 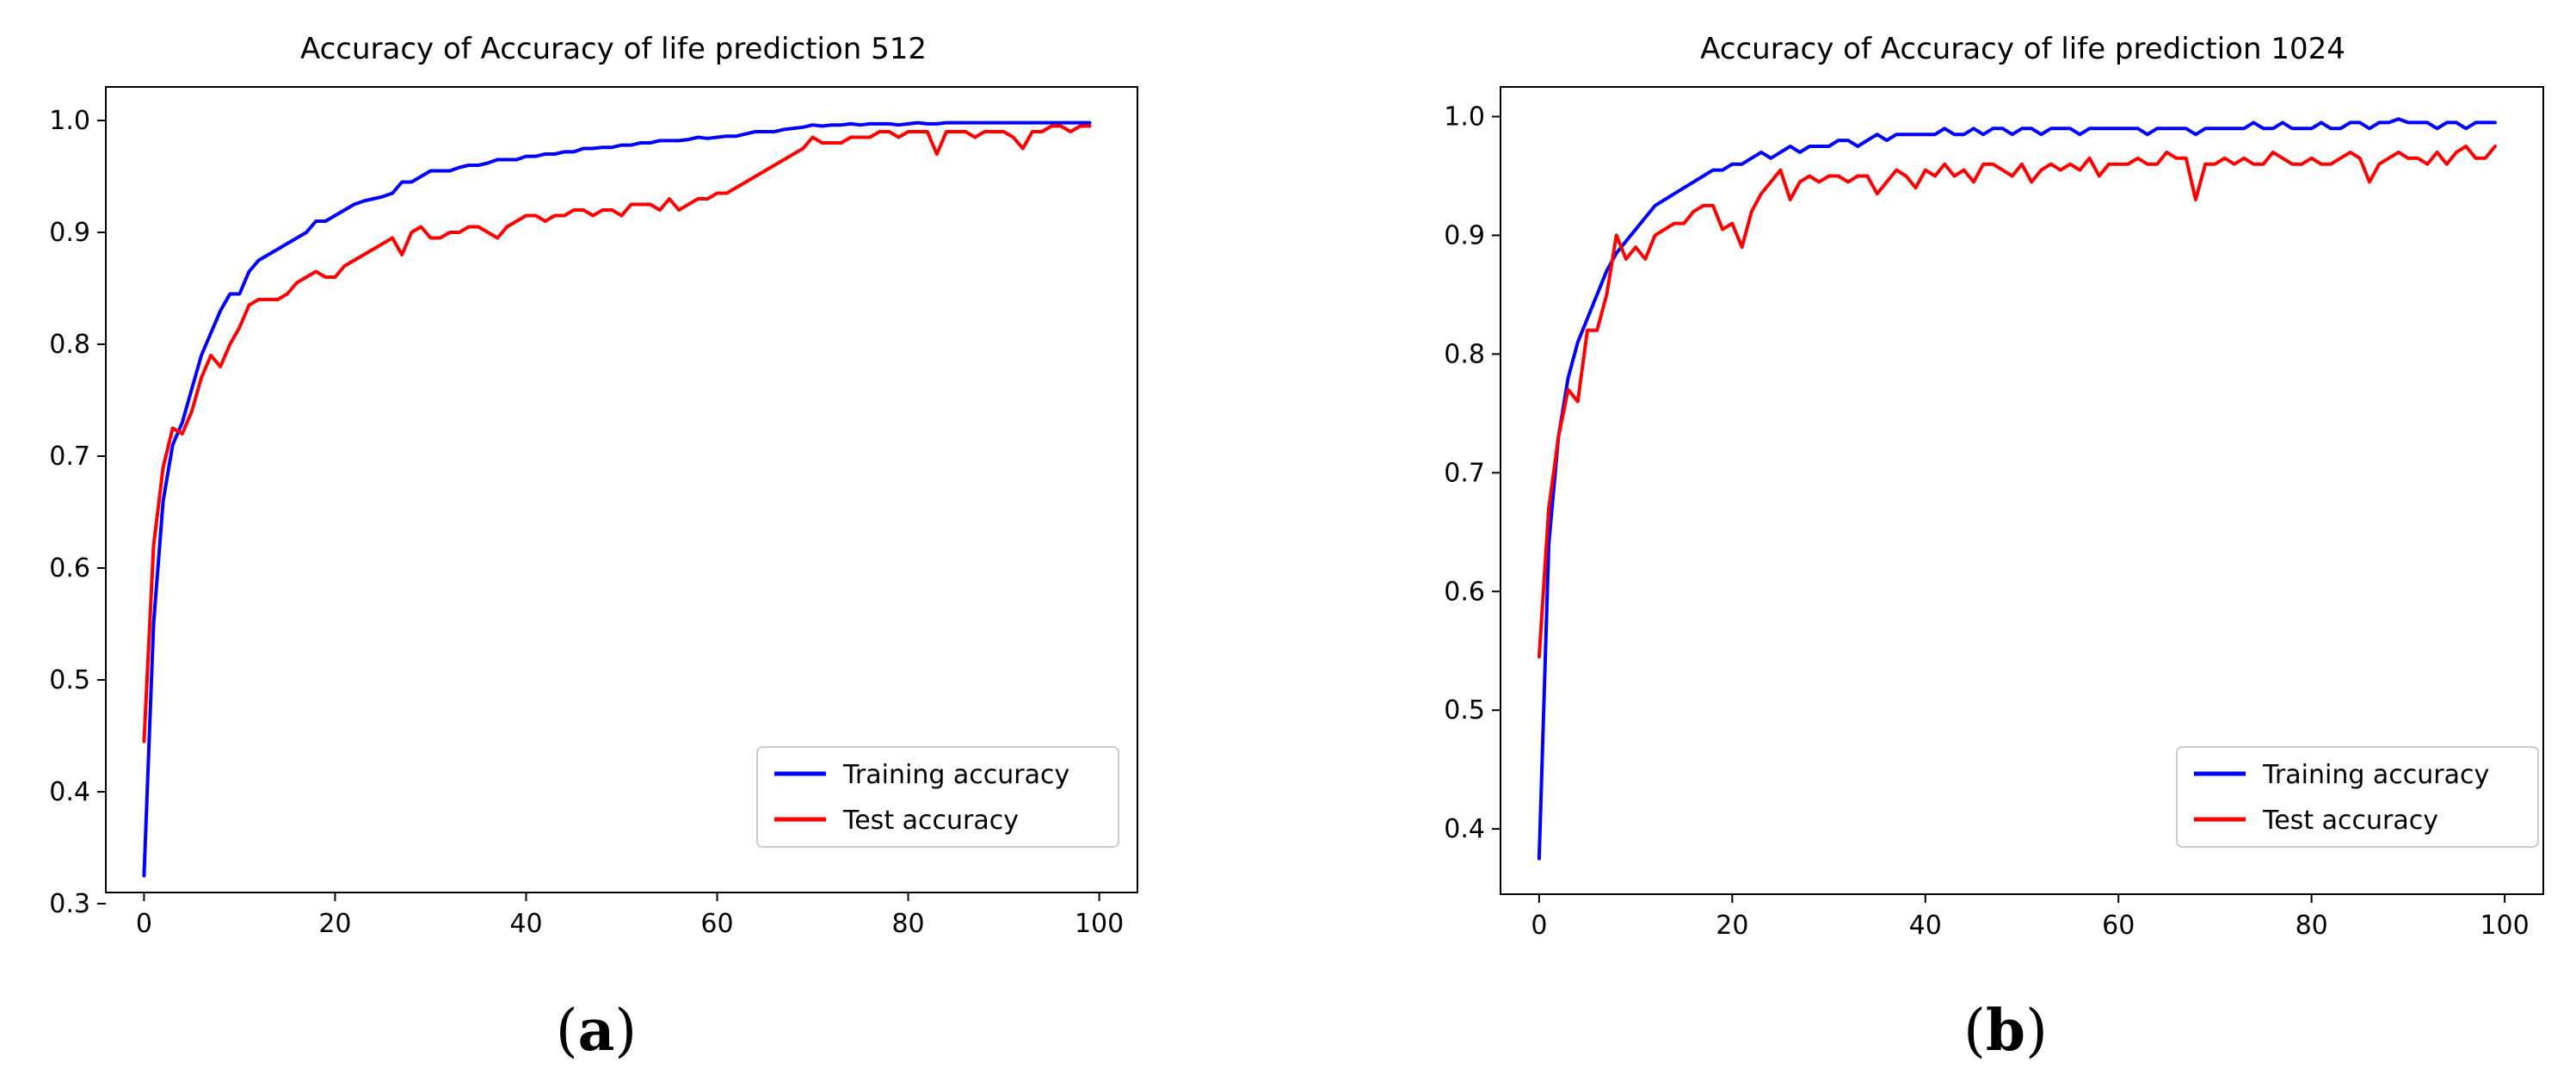 I want to click on panel-label-b: (b), so click(x=2006, y=1030).